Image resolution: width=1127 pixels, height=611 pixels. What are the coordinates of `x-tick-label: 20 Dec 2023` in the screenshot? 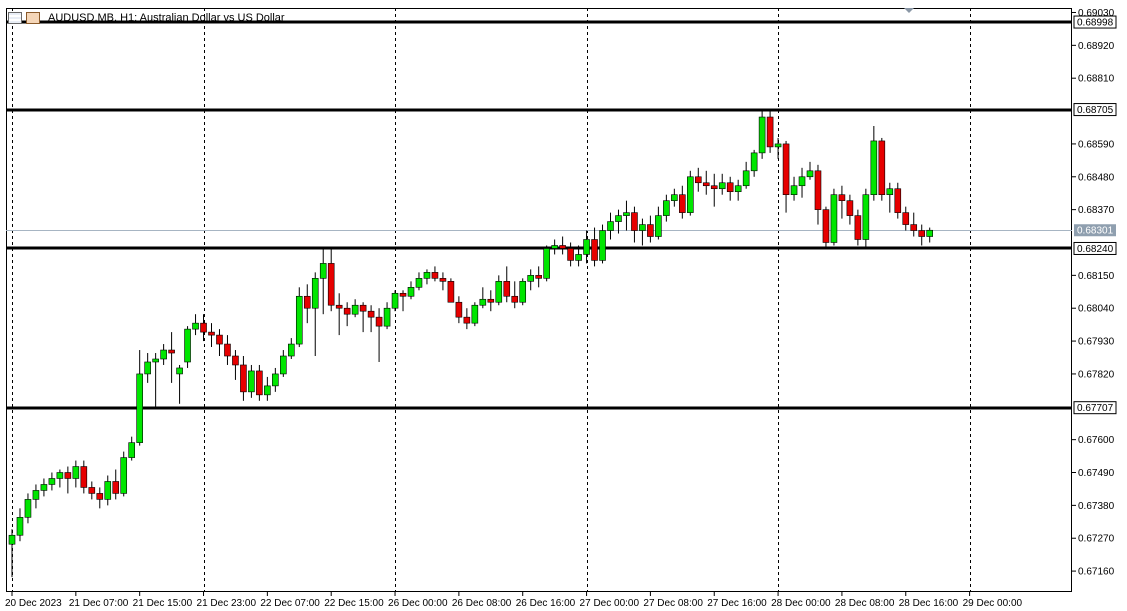 It's located at (33, 603).